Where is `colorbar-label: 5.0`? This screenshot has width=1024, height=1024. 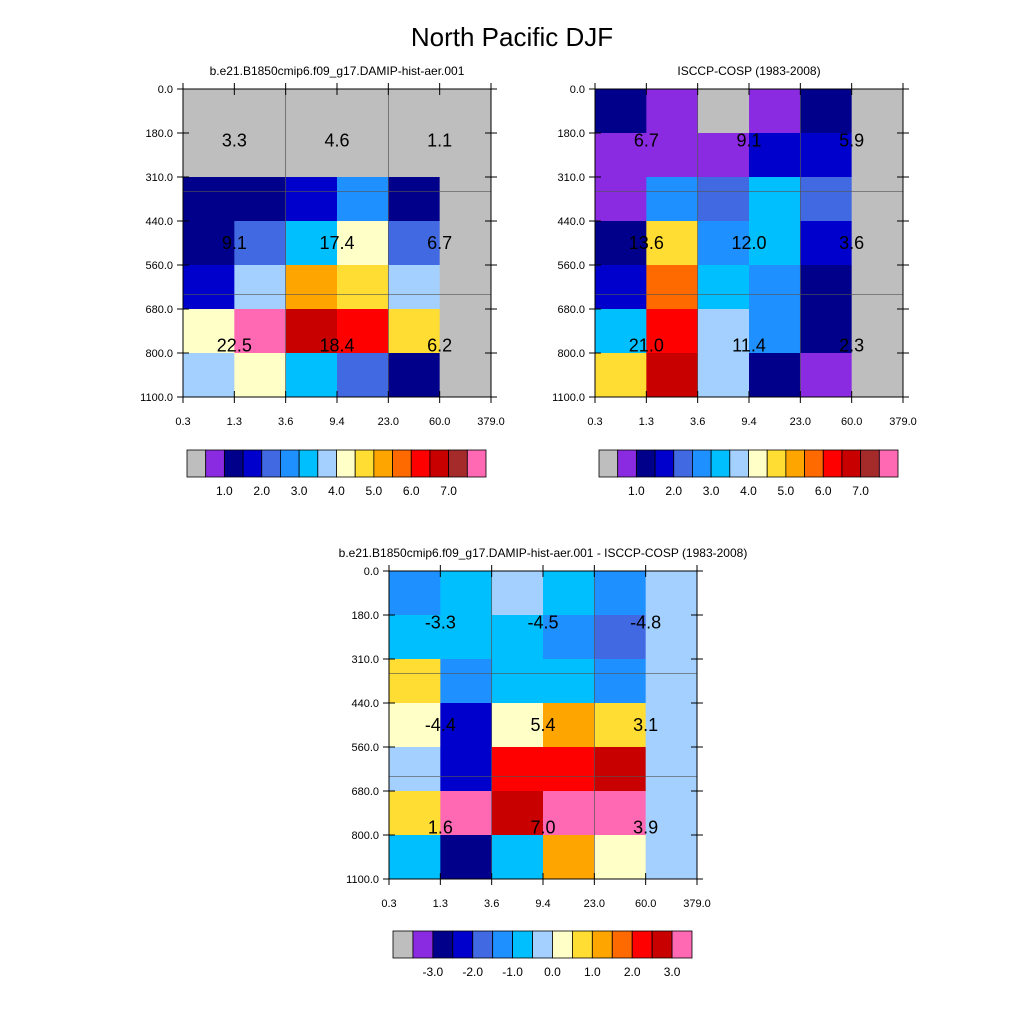 colorbar-label: 5.0 is located at coordinates (374, 491).